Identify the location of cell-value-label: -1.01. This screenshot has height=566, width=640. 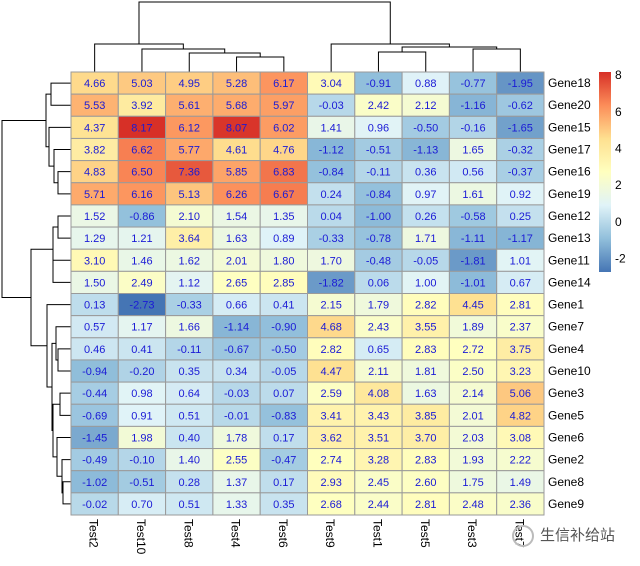
(473, 283).